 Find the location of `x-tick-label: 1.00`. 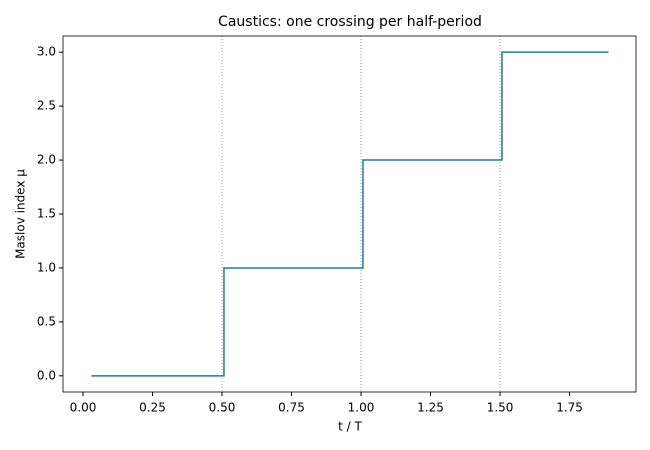

x-tick-label: 1.00 is located at coordinates (361, 408).